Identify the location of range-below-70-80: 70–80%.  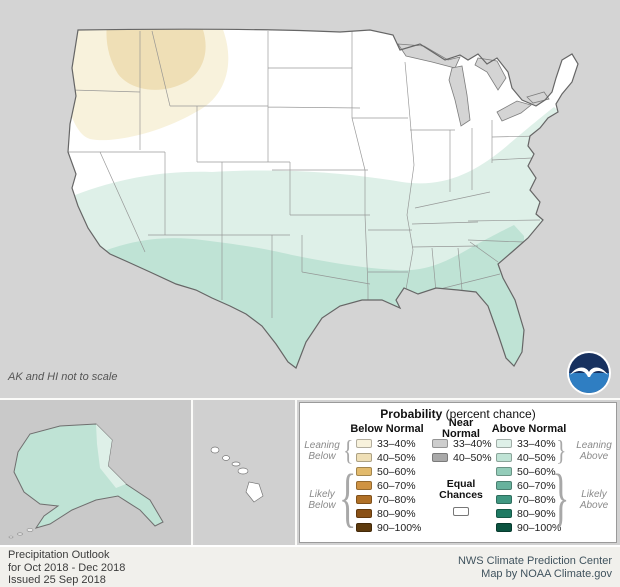
(396, 500).